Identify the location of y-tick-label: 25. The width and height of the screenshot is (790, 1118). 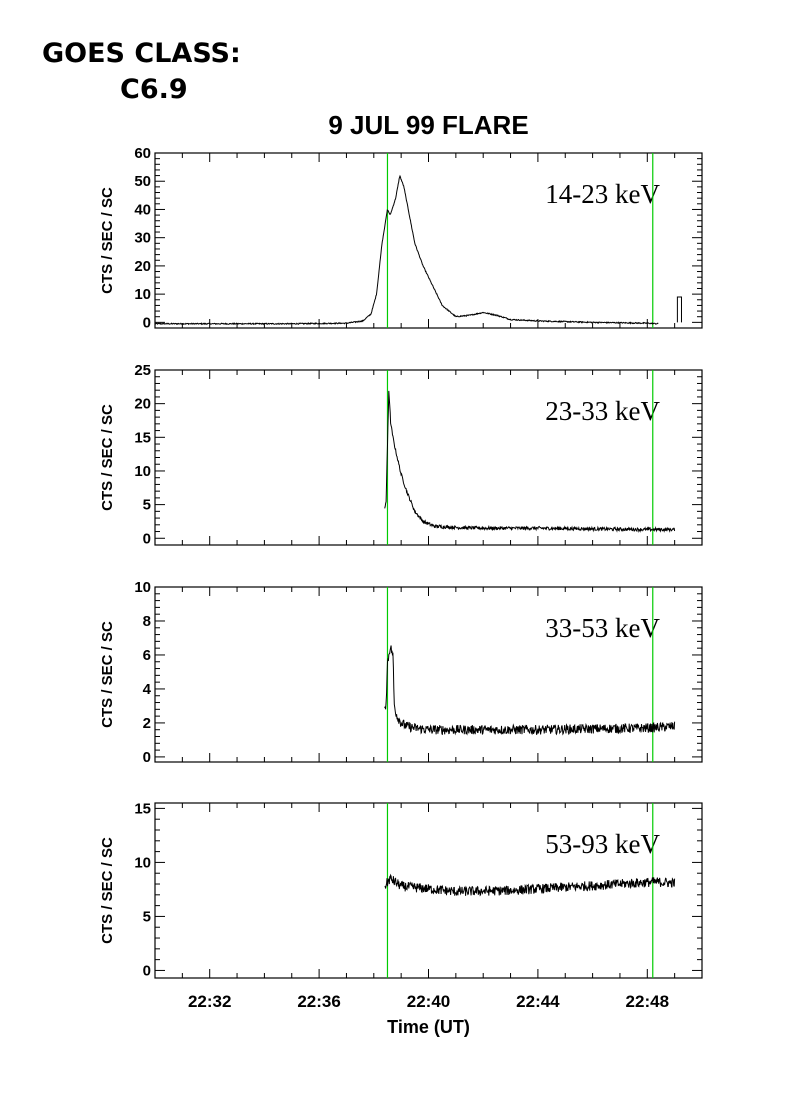
(142, 370).